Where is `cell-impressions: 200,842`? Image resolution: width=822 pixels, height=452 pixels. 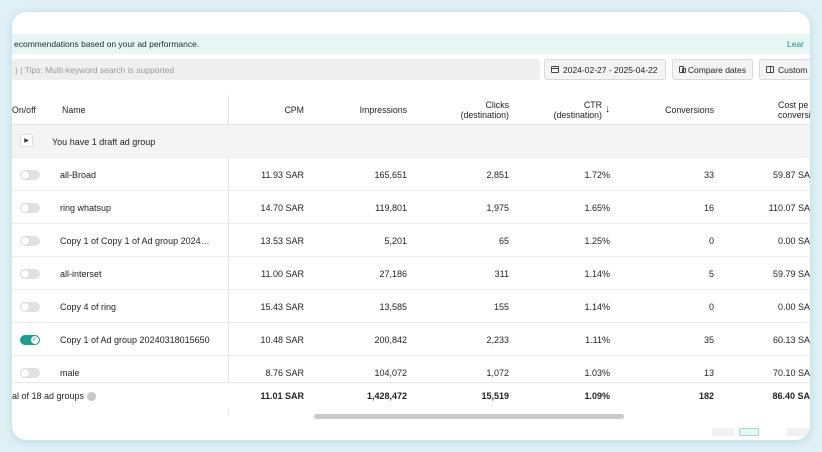
cell-impressions: 200,842 is located at coordinates (390, 339).